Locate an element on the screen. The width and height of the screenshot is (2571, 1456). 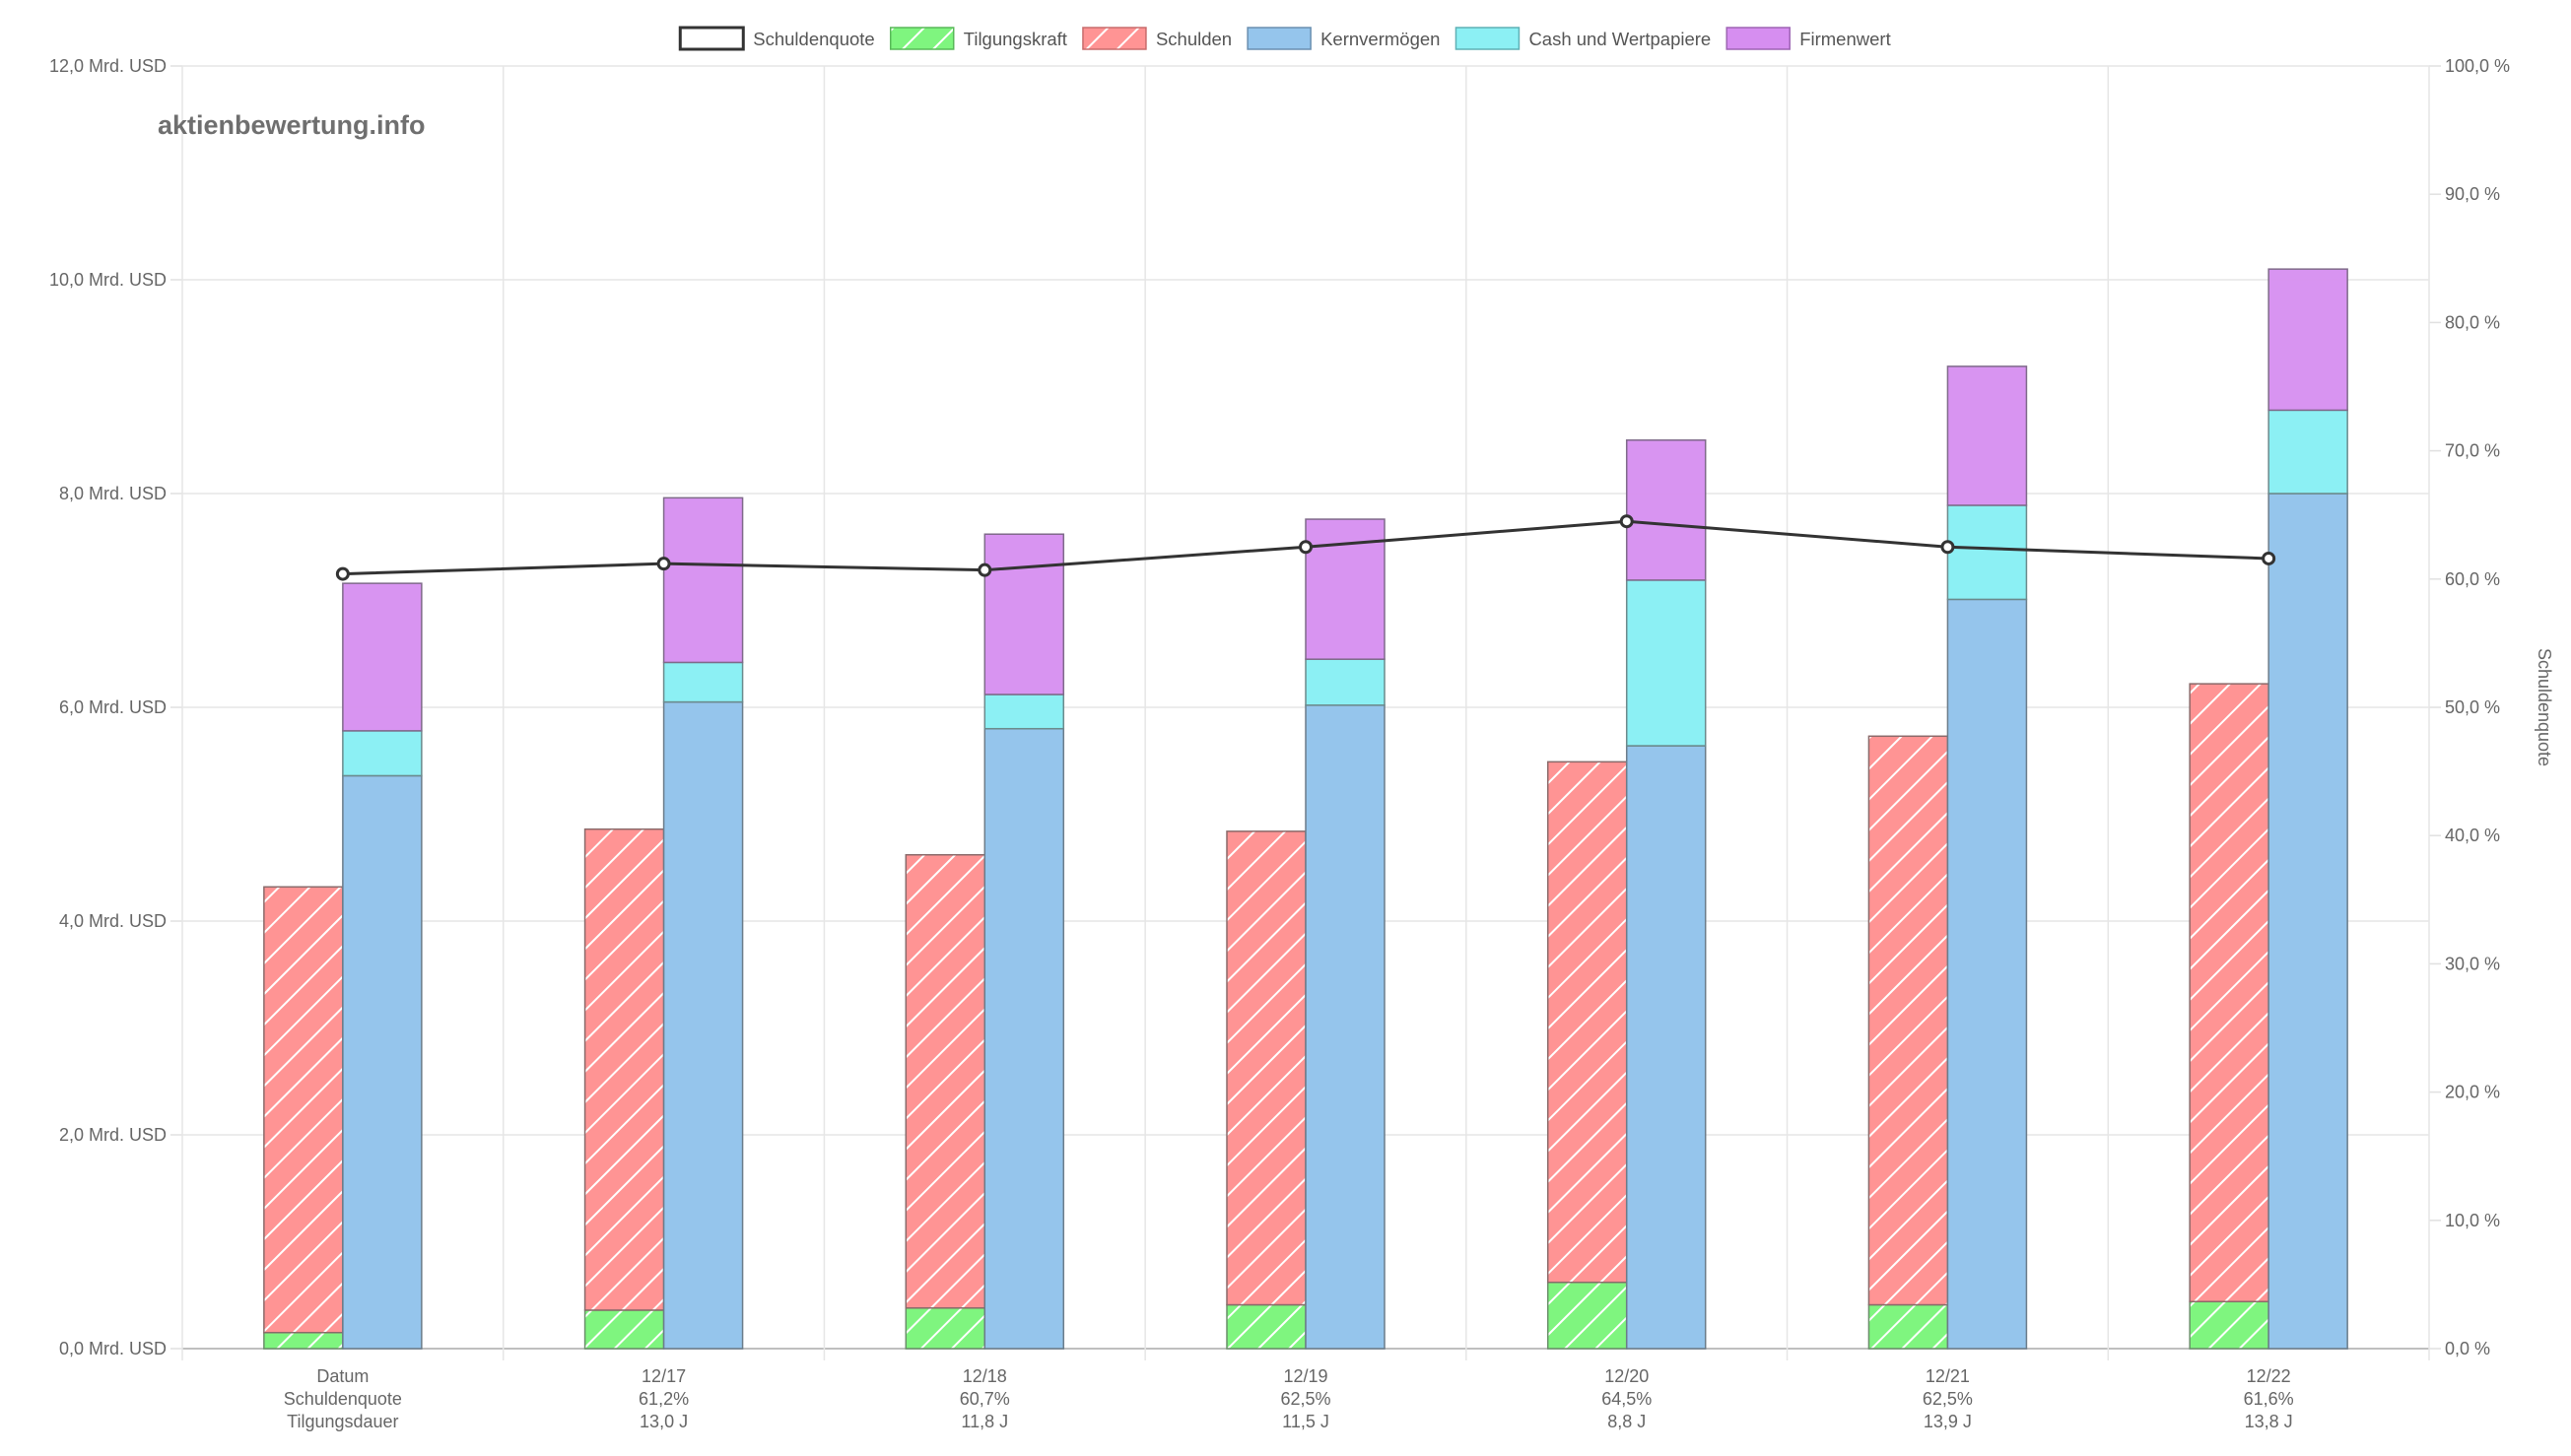
bar-kernvermögen-0 is located at coordinates (382, 1062).